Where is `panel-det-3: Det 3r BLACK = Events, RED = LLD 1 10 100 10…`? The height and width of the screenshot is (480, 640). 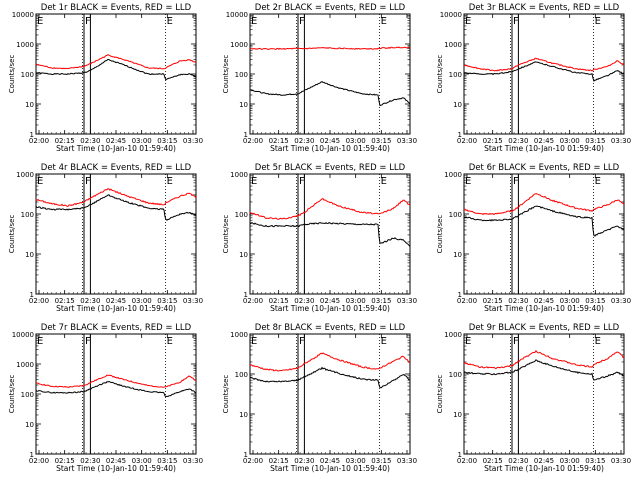 panel-det-3: Det 3r BLACK = Events, RED = LLD 1 10 100 10… is located at coordinates (533, 78).